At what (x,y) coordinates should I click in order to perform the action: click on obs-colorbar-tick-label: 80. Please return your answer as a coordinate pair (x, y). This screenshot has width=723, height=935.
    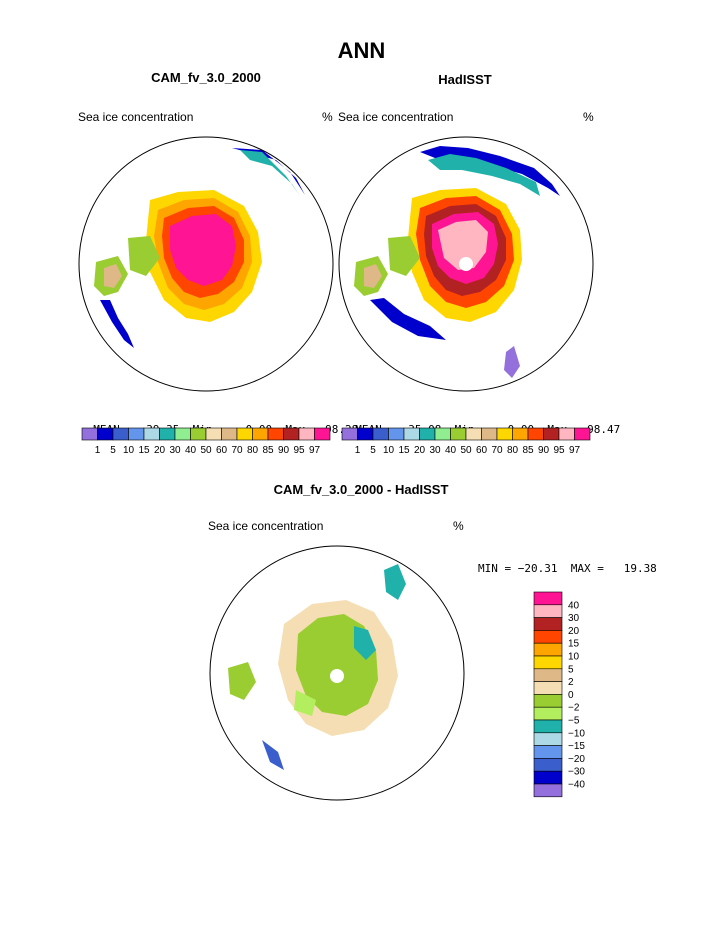
    Looking at the image, I should click on (513, 450).